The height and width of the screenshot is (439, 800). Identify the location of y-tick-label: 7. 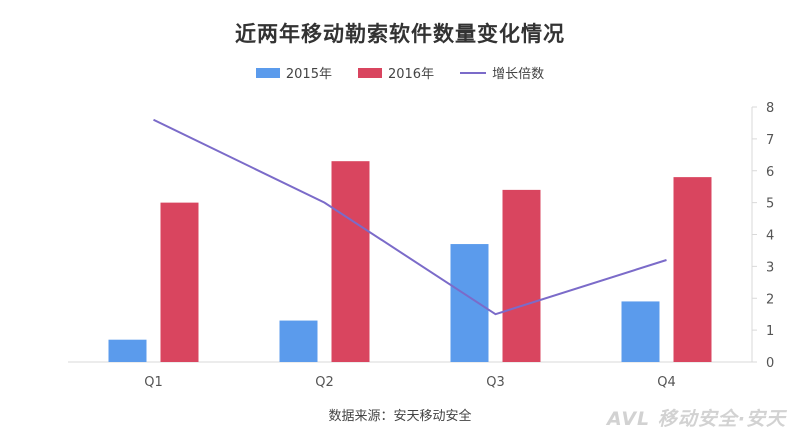
(770, 140).